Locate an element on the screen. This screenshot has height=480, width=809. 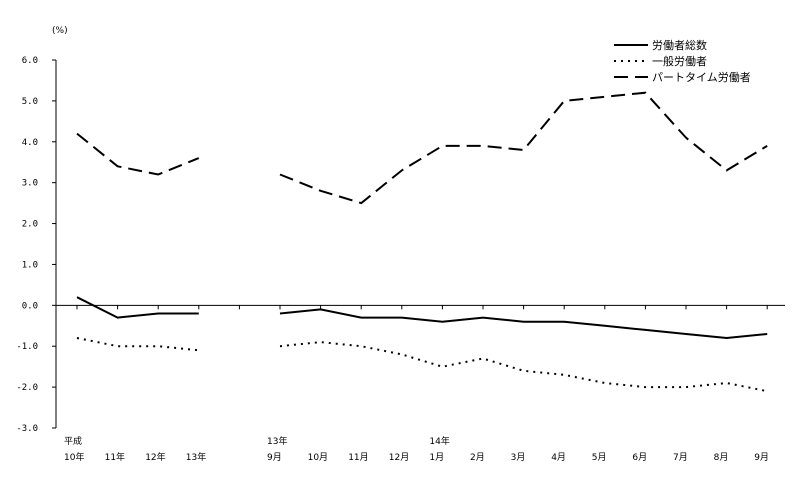
x-tick-label-top: 13年 is located at coordinates (277, 441).